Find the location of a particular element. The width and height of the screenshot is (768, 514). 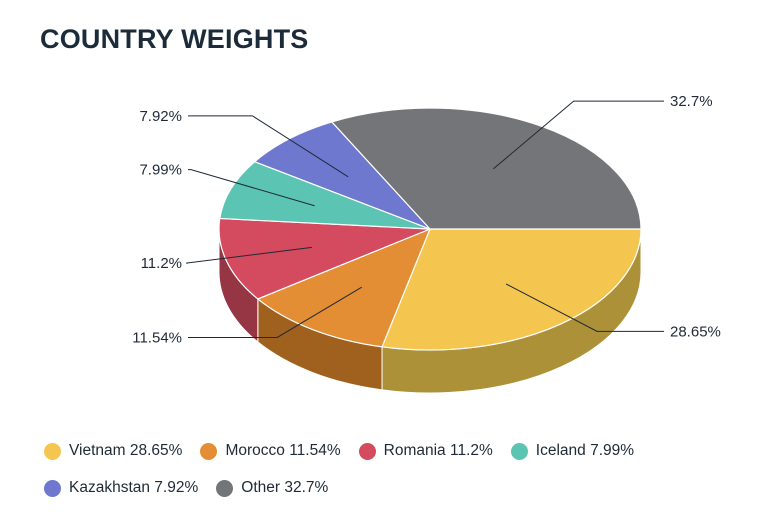

pie-slice-morocco is located at coordinates (344, 288).